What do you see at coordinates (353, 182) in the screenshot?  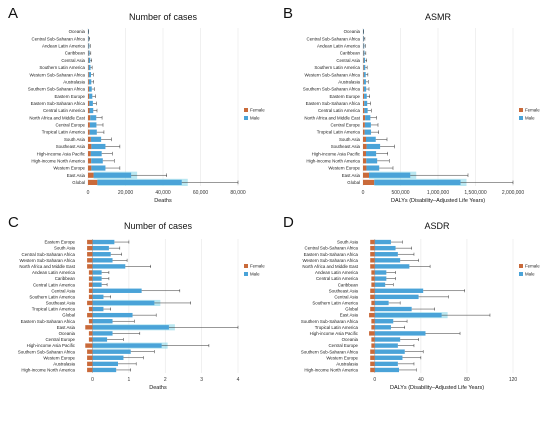 I see `y-tick-label: Global` at bounding box center [353, 182].